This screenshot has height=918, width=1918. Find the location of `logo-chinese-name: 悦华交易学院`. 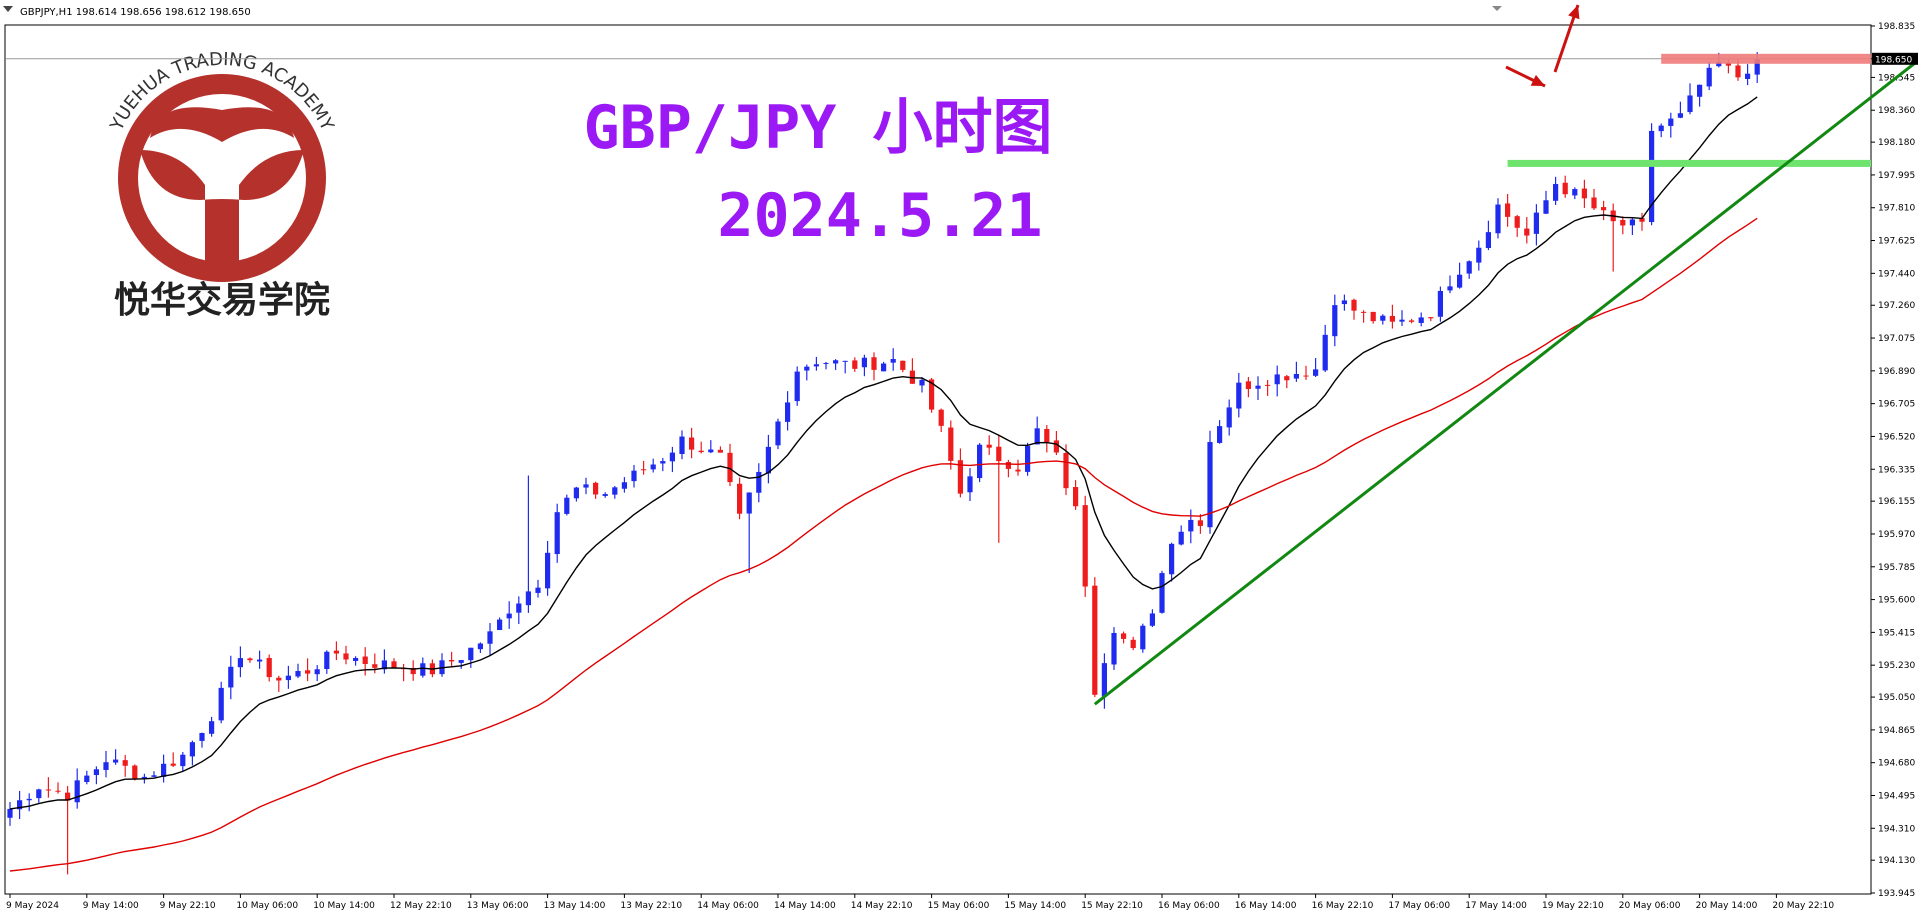

logo-chinese-name: 悦华交易学院 is located at coordinates (222, 300).